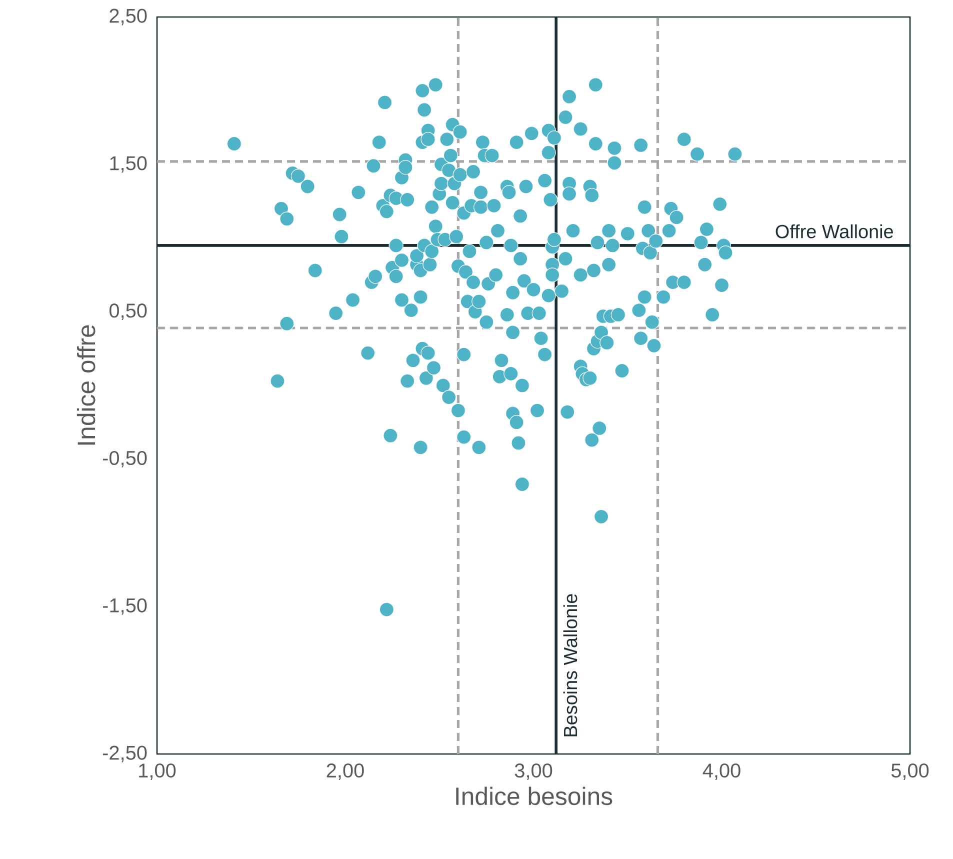 This screenshot has height=859, width=953. What do you see at coordinates (124, 754) in the screenshot?
I see `y-tick-label: -2,50` at bounding box center [124, 754].